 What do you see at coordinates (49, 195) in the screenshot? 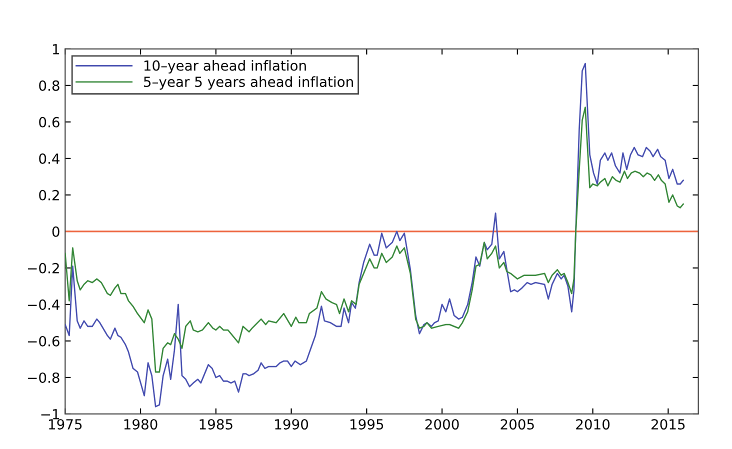
I see `y-tick-label: 0.2` at bounding box center [49, 195].